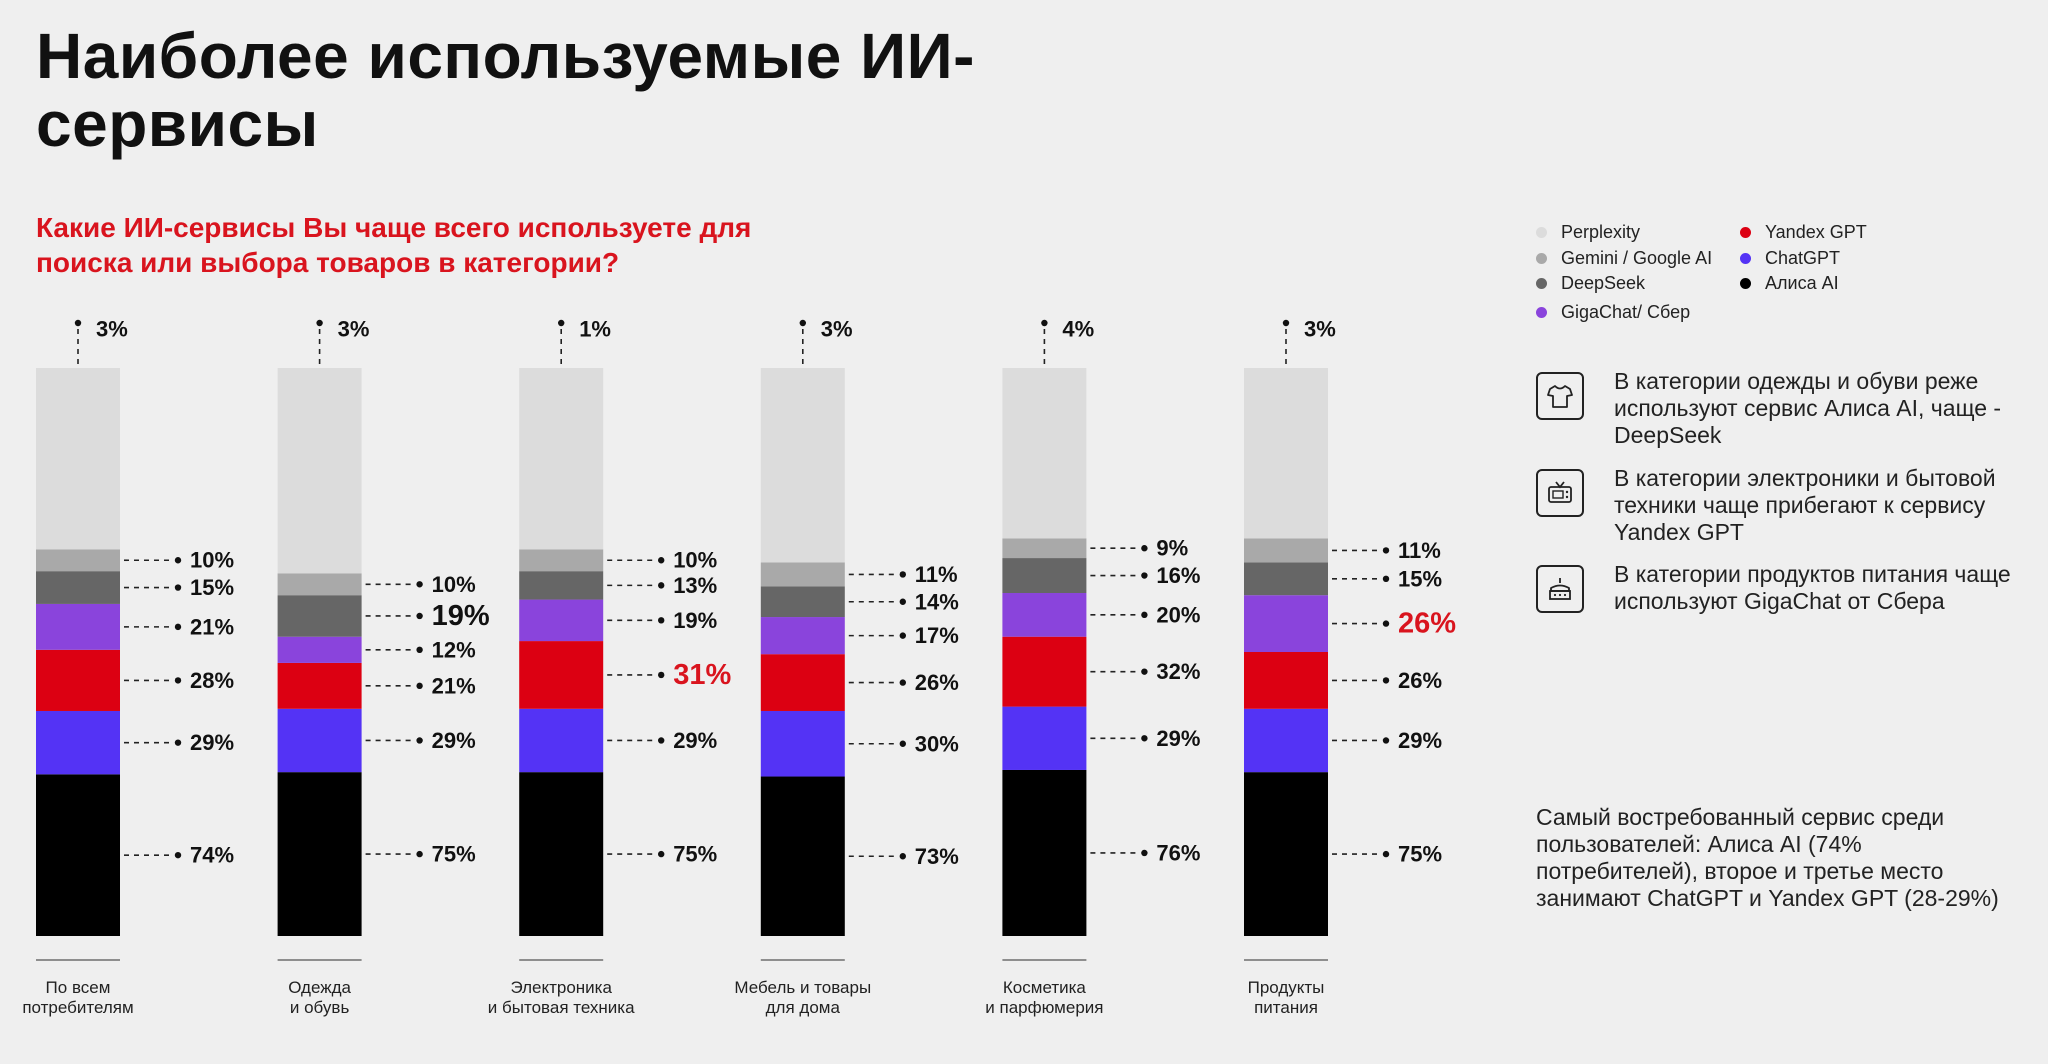  Describe the element at coordinates (803, 1007) in the screenshot. I see `category-label: для дома` at that location.